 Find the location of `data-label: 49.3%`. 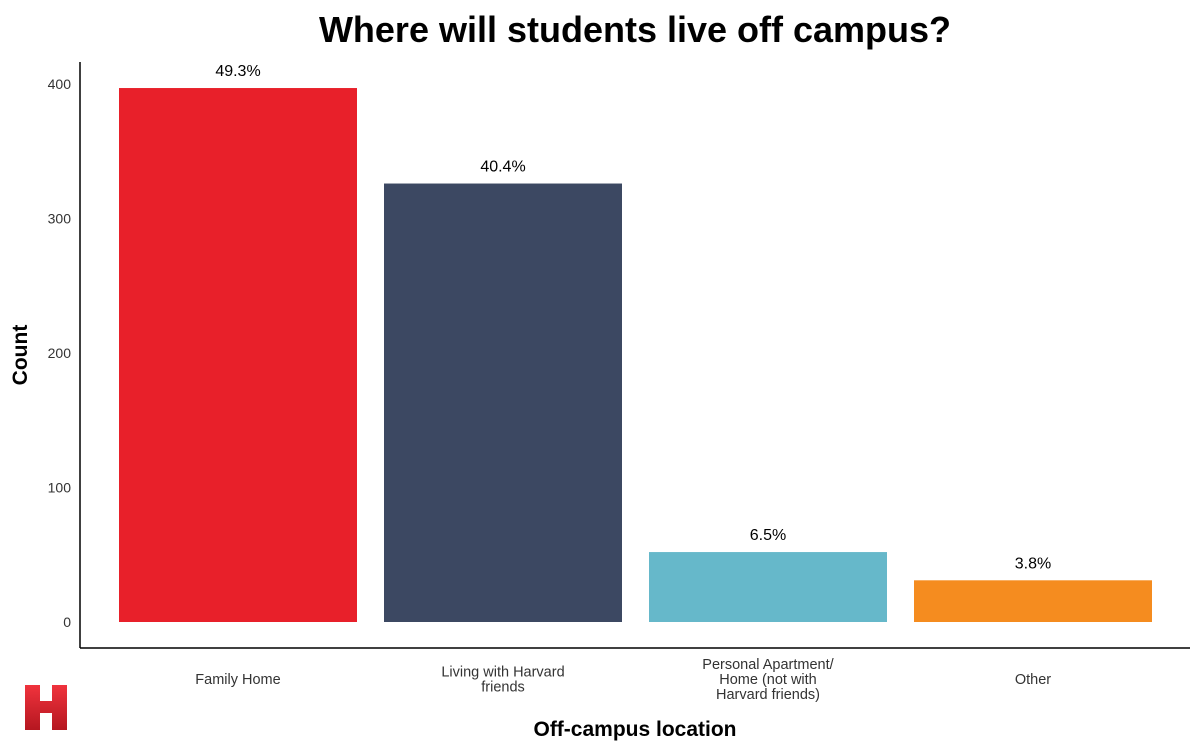

data-label: 49.3% is located at coordinates (237, 71).